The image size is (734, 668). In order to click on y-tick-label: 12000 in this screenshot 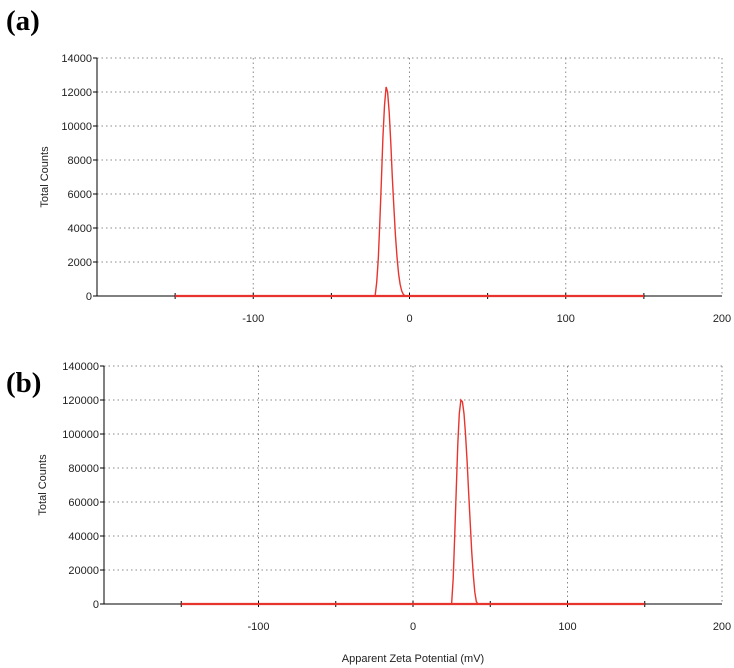, I will do `click(76, 93)`.